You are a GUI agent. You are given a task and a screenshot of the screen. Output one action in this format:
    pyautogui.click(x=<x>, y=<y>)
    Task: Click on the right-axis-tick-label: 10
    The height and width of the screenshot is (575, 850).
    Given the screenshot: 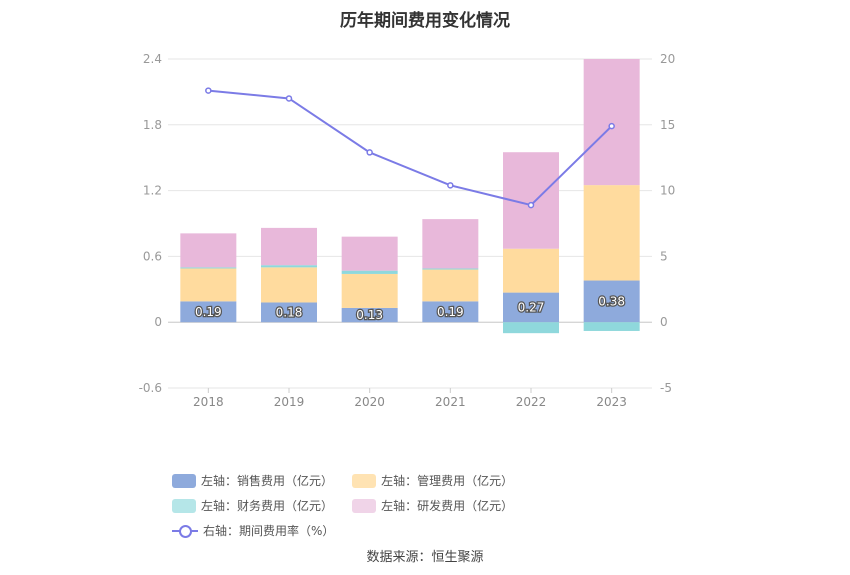 What is the action you would take?
    pyautogui.click(x=667, y=191)
    